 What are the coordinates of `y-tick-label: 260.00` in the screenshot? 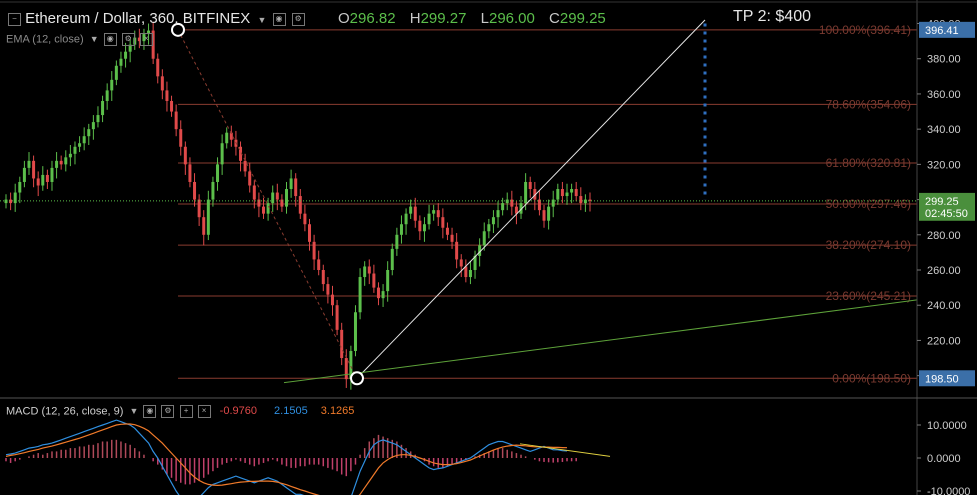 It's located at (944, 271).